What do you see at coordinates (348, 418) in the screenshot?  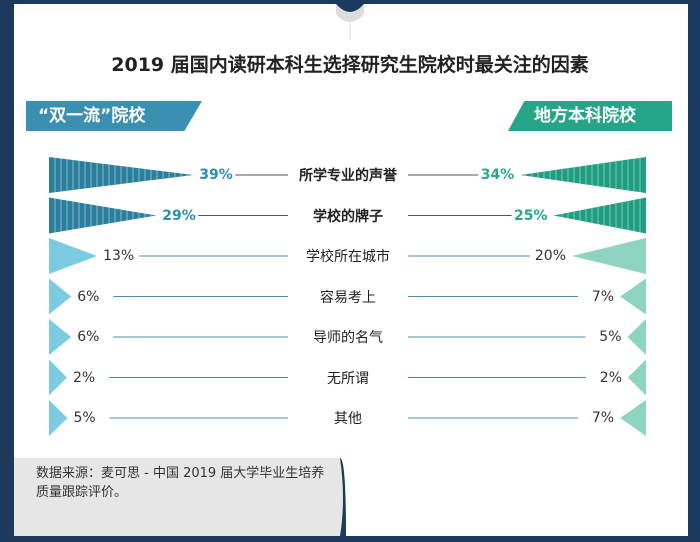 I see `category-label: 其他` at bounding box center [348, 418].